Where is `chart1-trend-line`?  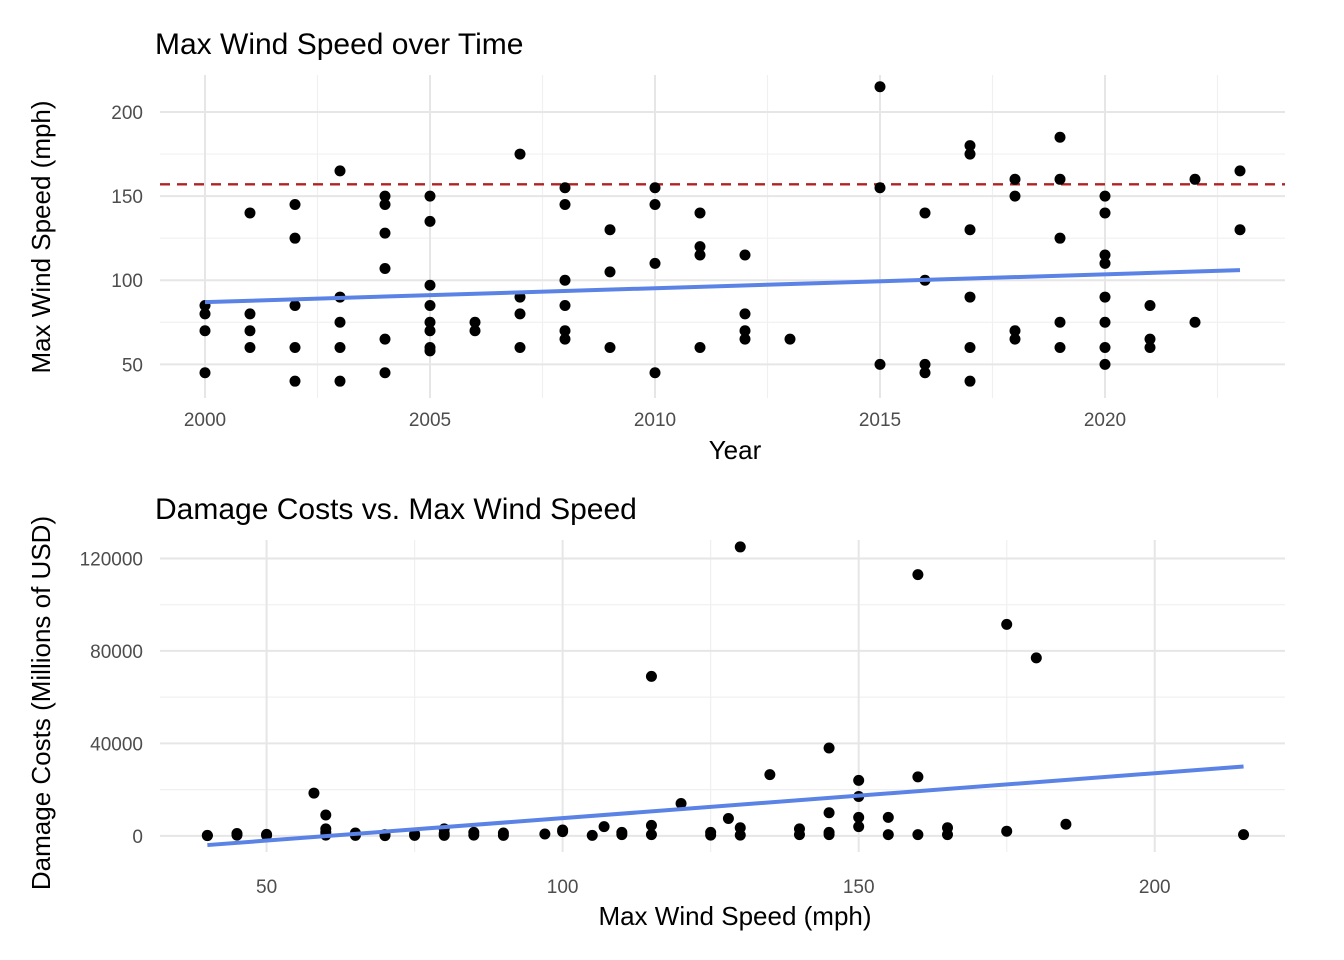 chart1-trend-line is located at coordinates (722, 286).